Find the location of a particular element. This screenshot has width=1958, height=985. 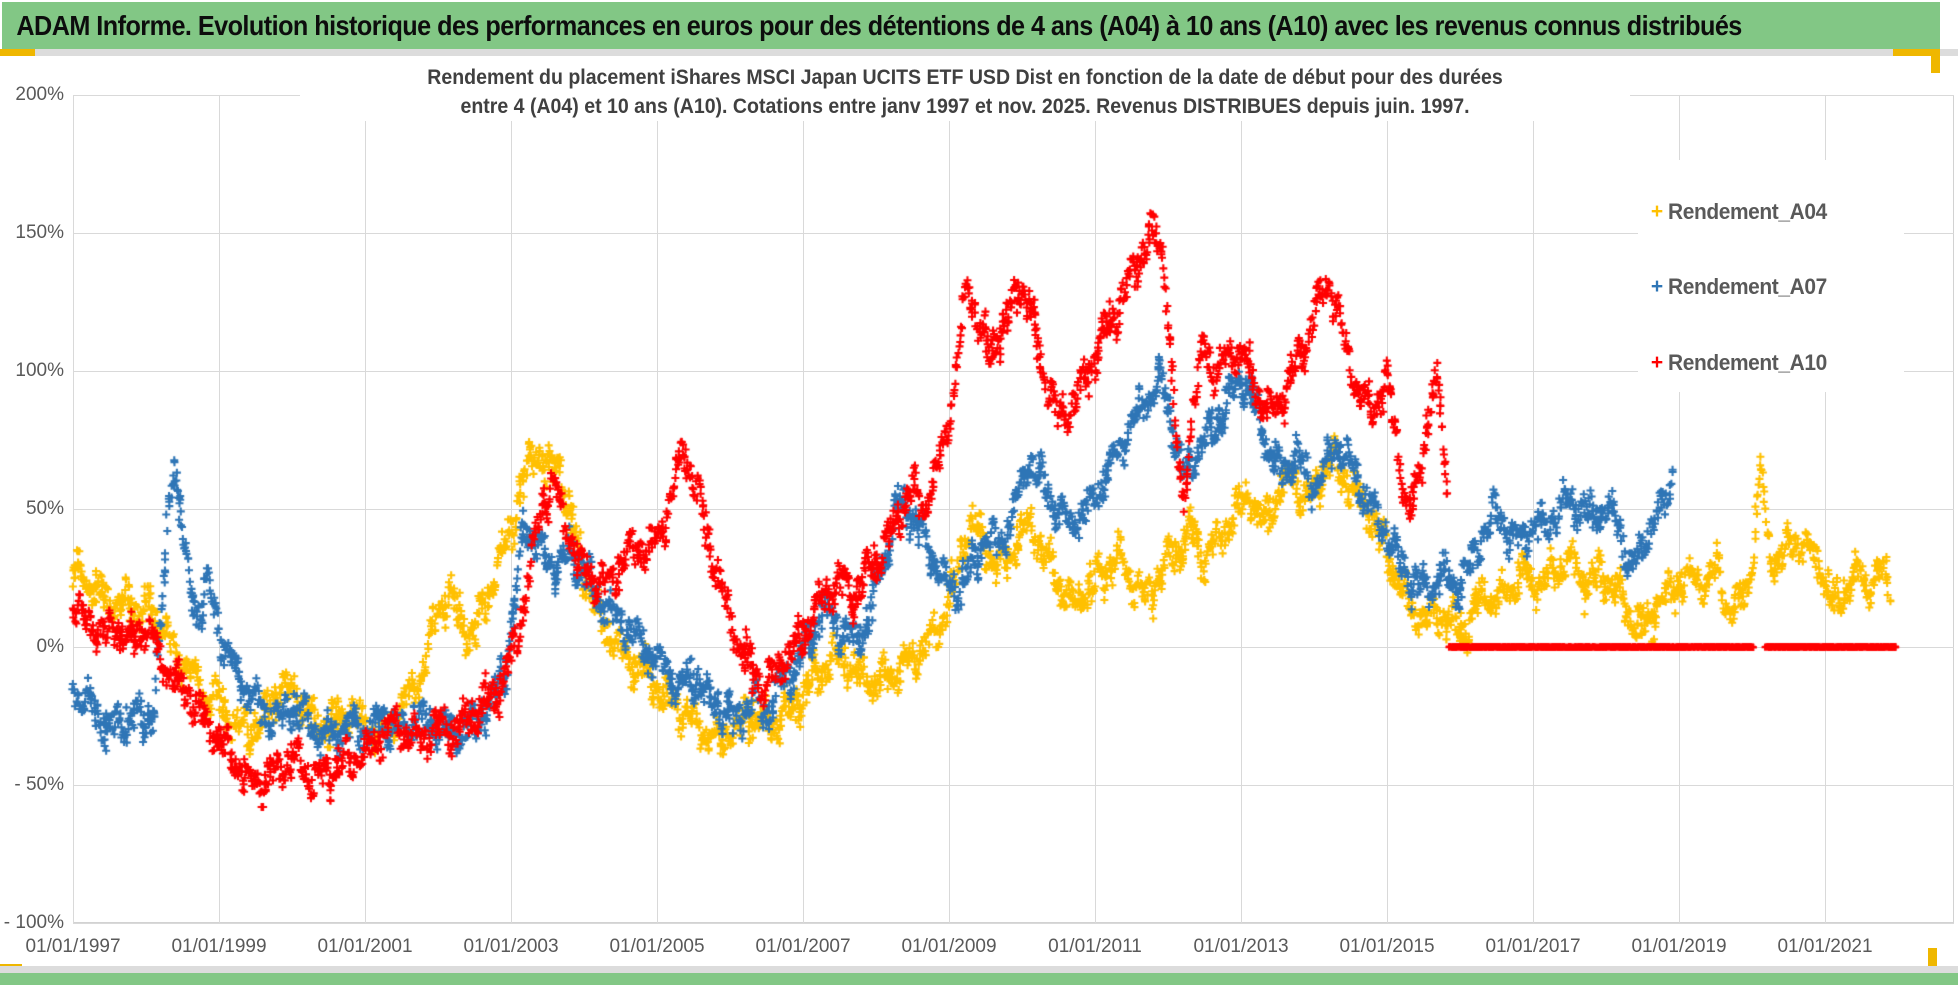

legend-item: + Rendement_A10 is located at coordinates (1740, 363).